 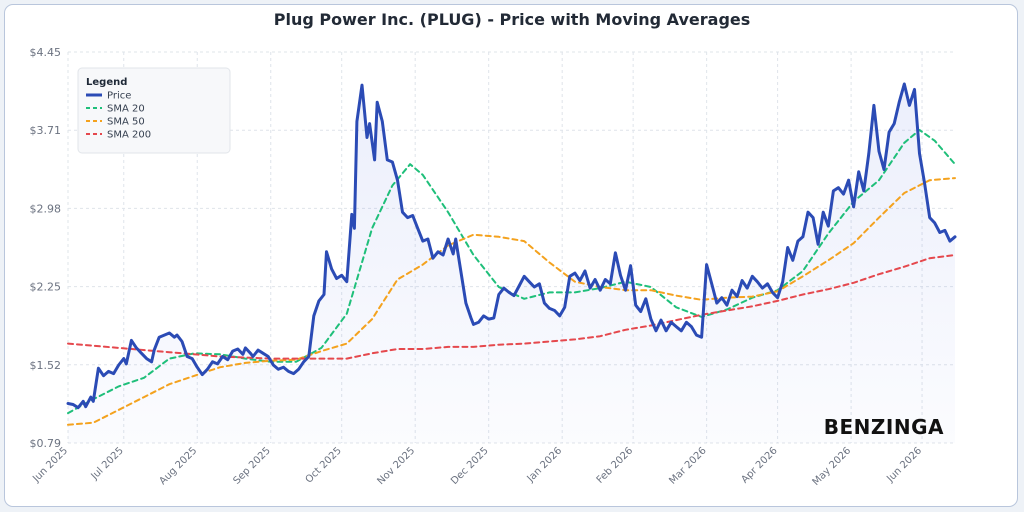 What do you see at coordinates (50, 465) in the screenshot?
I see `x-tick-label: Jun 2025` at bounding box center [50, 465].